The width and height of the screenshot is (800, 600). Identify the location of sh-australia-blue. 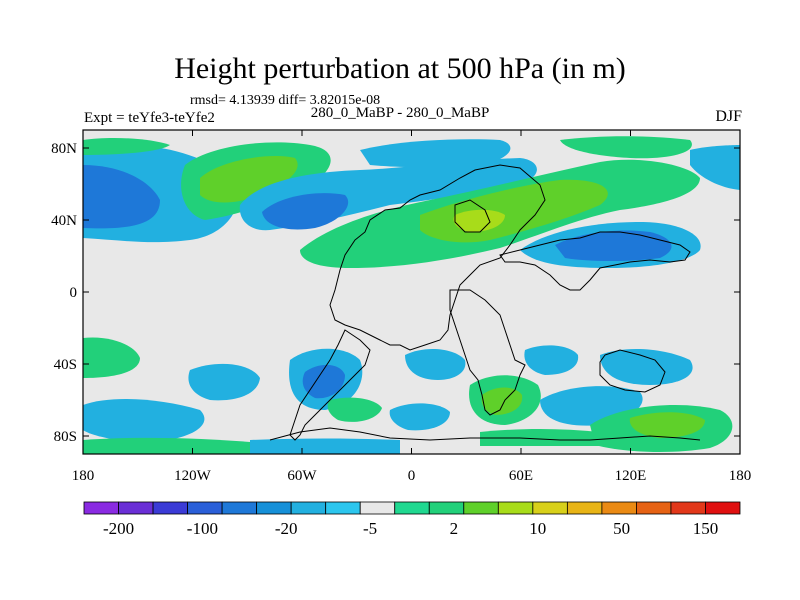
(646, 366).